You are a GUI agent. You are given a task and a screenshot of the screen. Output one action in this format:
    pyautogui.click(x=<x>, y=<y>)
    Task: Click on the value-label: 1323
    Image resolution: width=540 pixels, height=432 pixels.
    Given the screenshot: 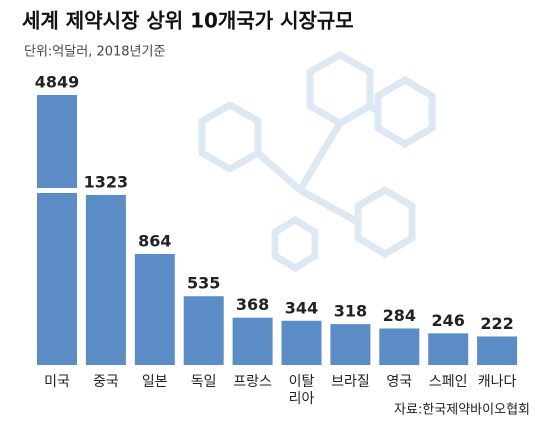 What is the action you would take?
    pyautogui.click(x=106, y=181)
    